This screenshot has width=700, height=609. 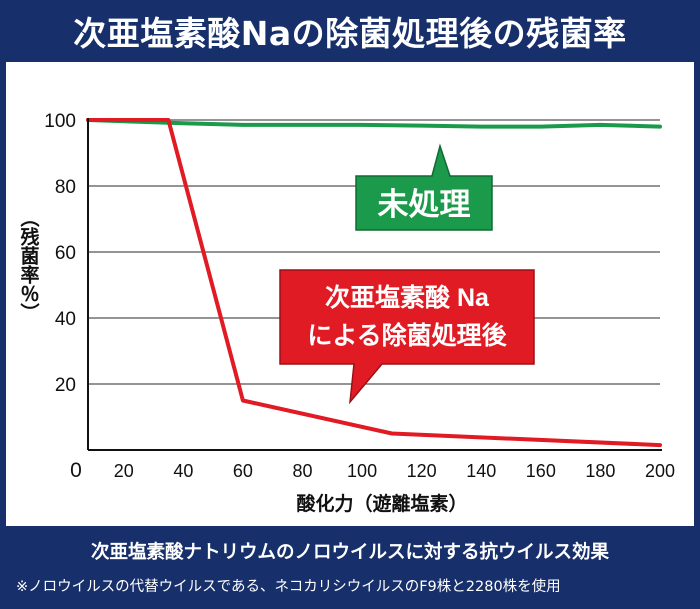 What do you see at coordinates (243, 471) in the screenshot?
I see `x-tick-label: 60` at bounding box center [243, 471].